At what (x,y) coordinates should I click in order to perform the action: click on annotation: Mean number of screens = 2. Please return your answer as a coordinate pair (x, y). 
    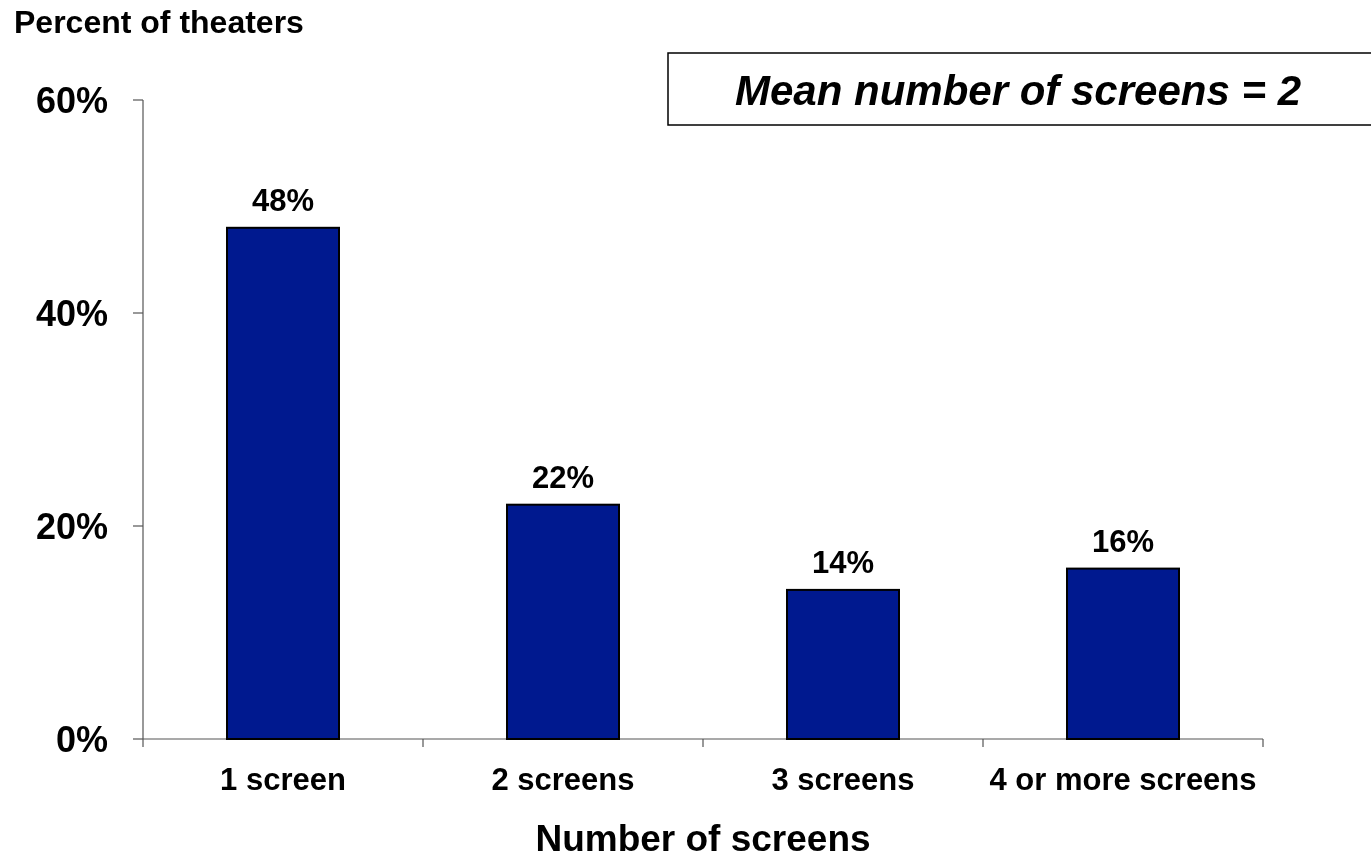
    Looking at the image, I should click on (1018, 90).